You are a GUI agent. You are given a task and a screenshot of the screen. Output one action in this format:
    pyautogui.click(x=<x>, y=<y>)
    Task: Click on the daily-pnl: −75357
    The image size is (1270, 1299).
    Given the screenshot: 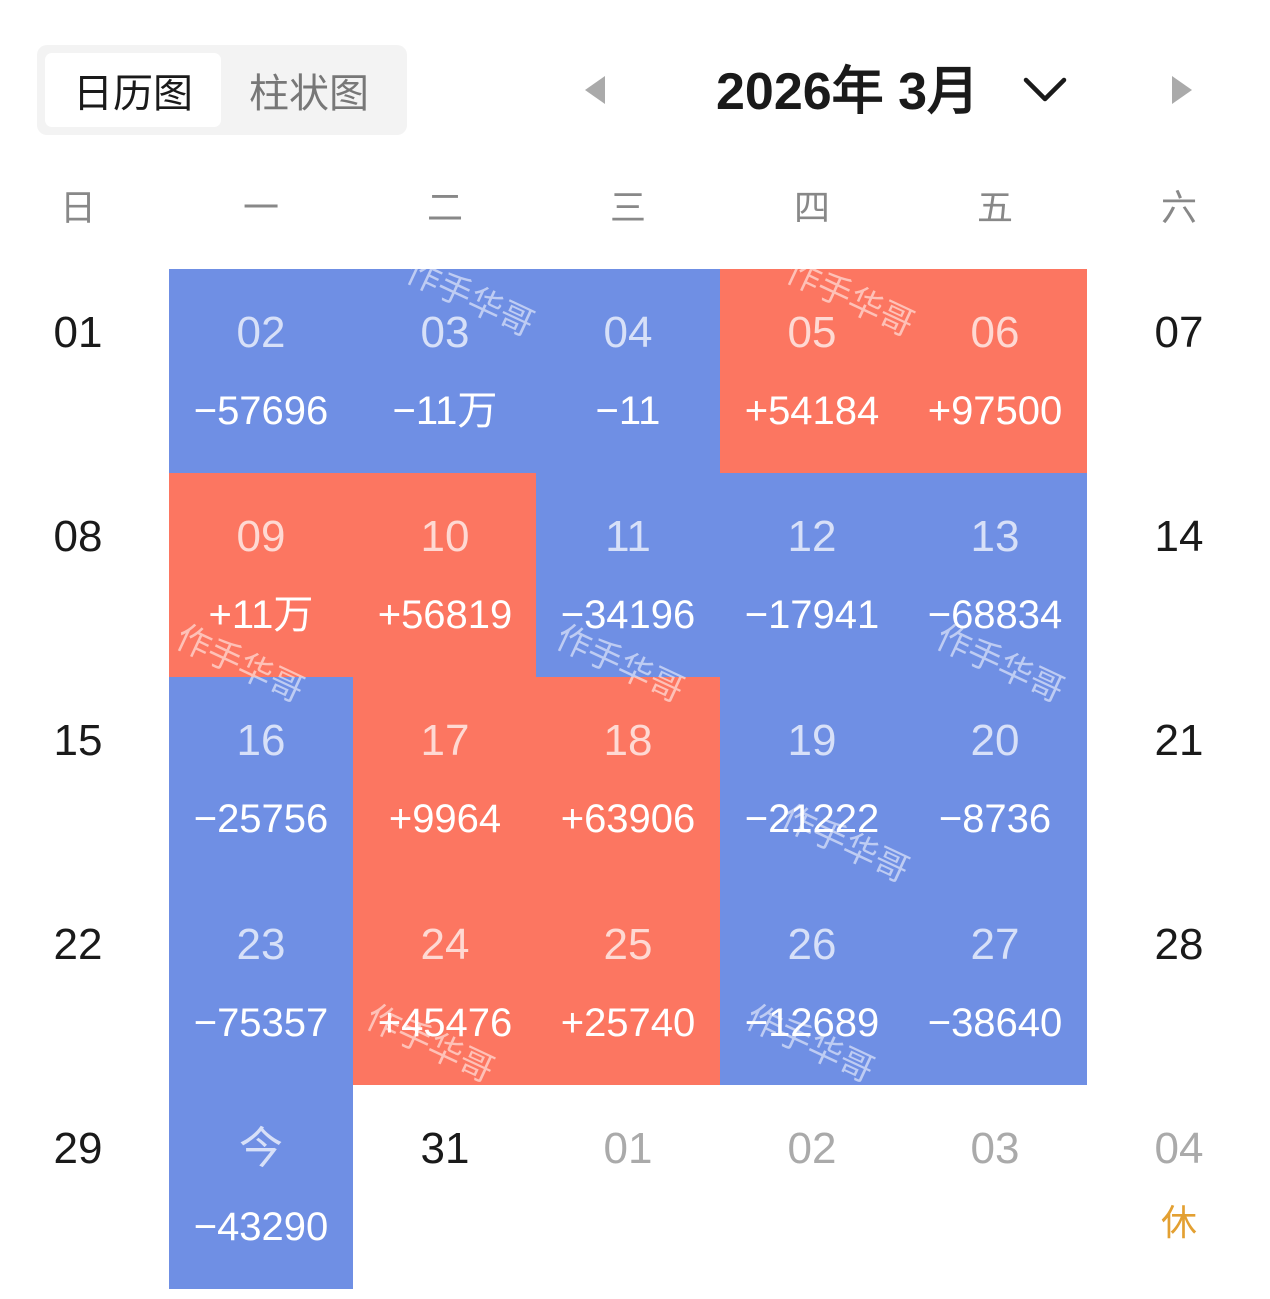 What is the action you would take?
    pyautogui.click(x=261, y=1023)
    